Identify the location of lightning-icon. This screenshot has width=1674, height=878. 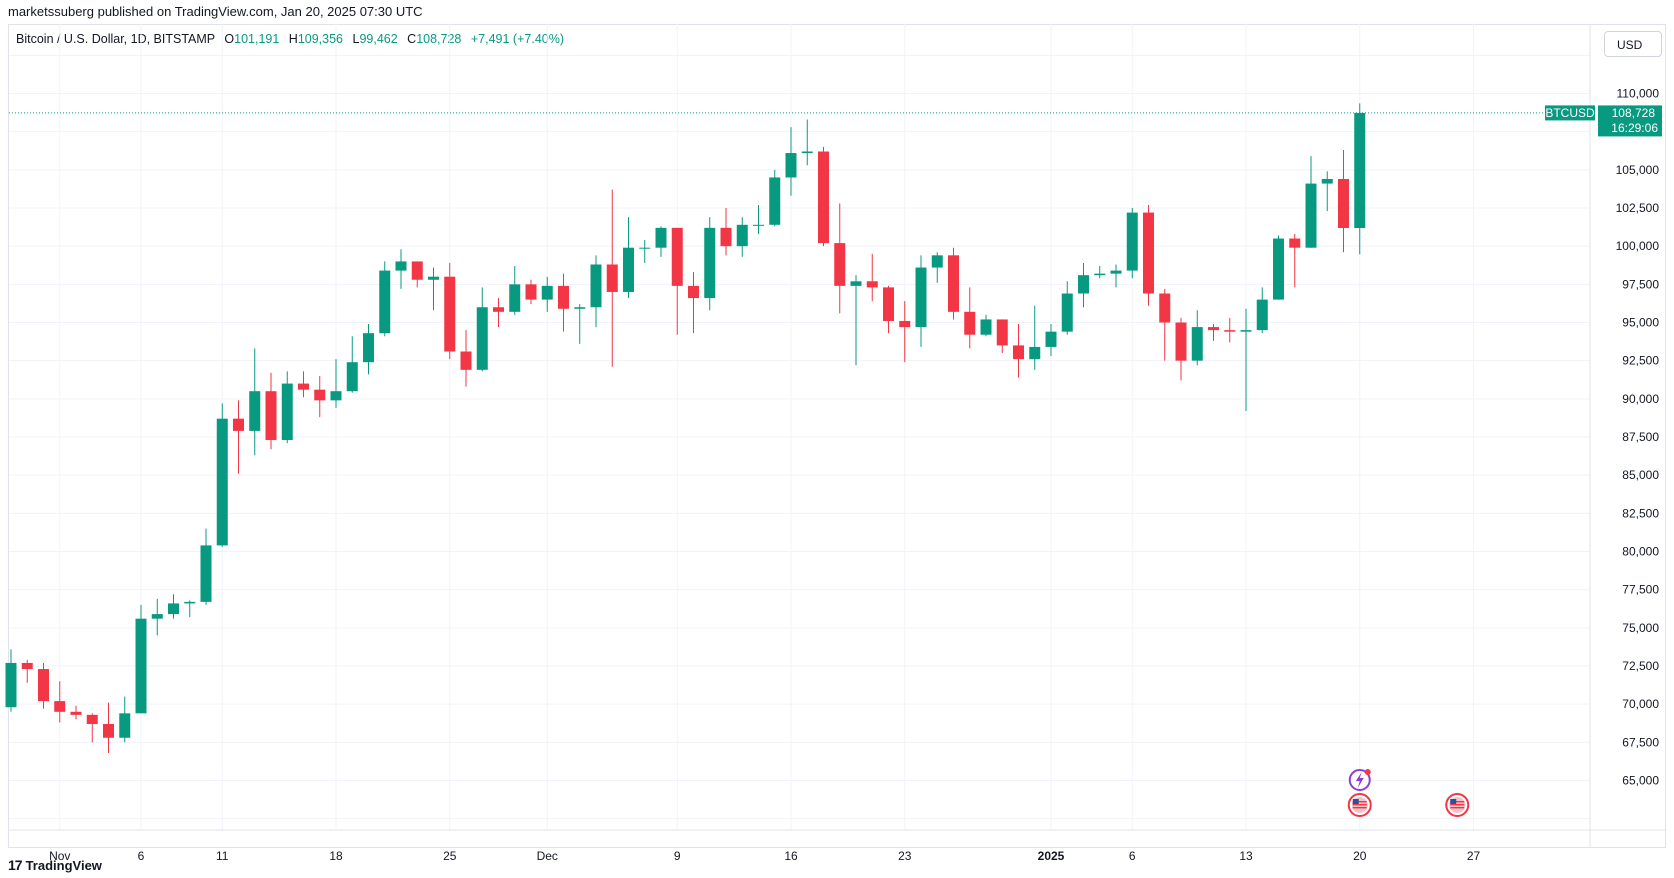
(1359, 780).